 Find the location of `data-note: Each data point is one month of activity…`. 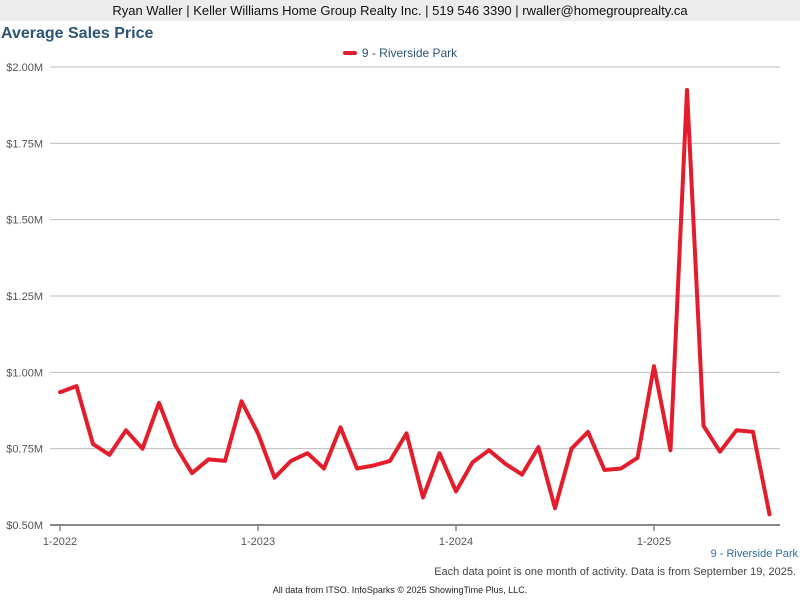

data-note: Each data point is one month of activity… is located at coordinates (615, 572).